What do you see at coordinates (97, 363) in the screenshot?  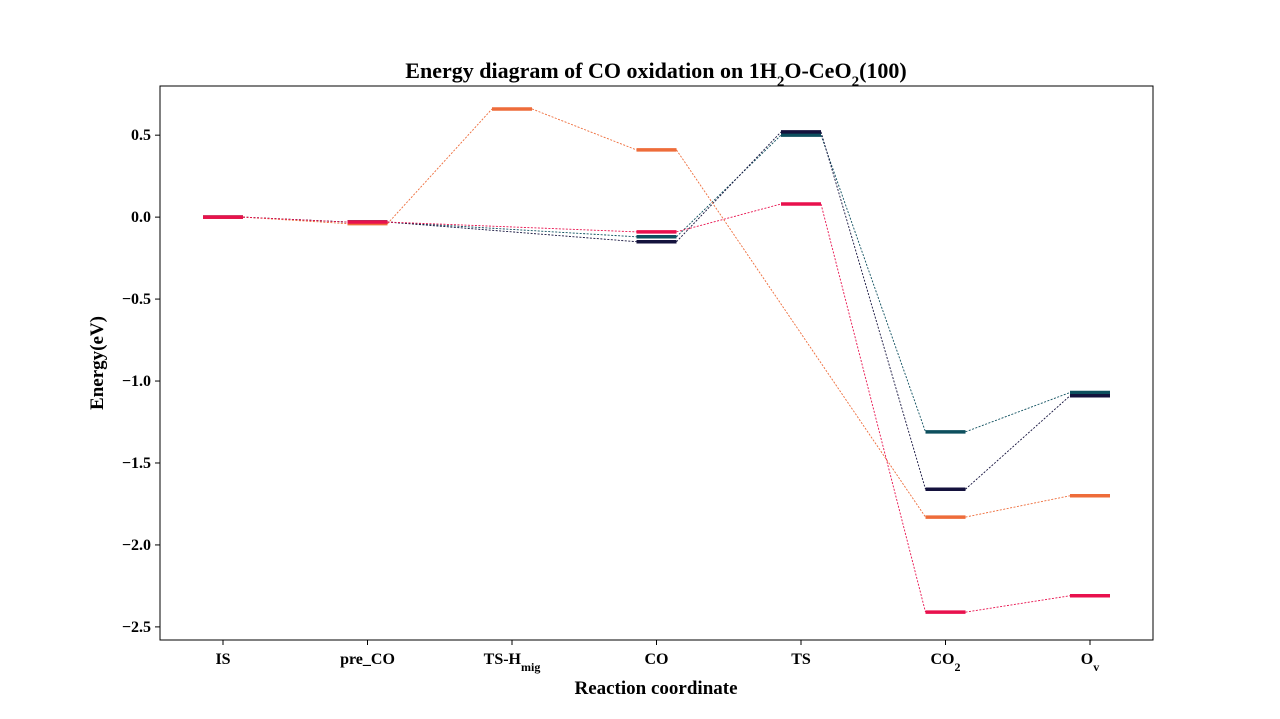 I see `y-axis-label: Energy(eV)` at bounding box center [97, 363].